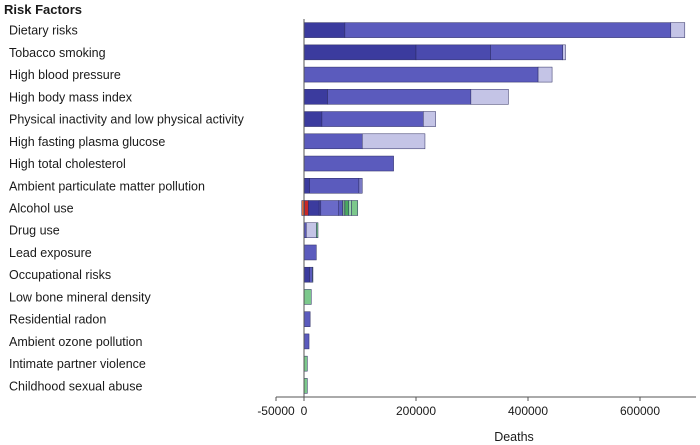  I want to click on category-label: Ambient particulate matter pollution, so click(107, 186).